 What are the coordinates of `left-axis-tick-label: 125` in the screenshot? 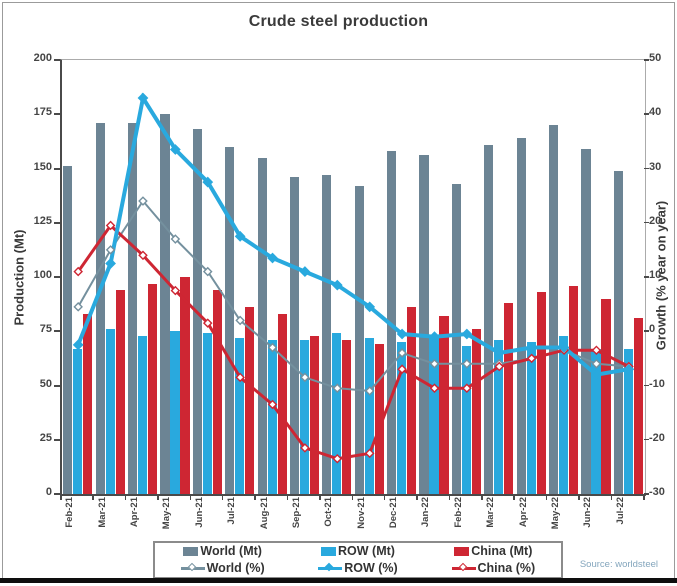 It's located at (42, 220).